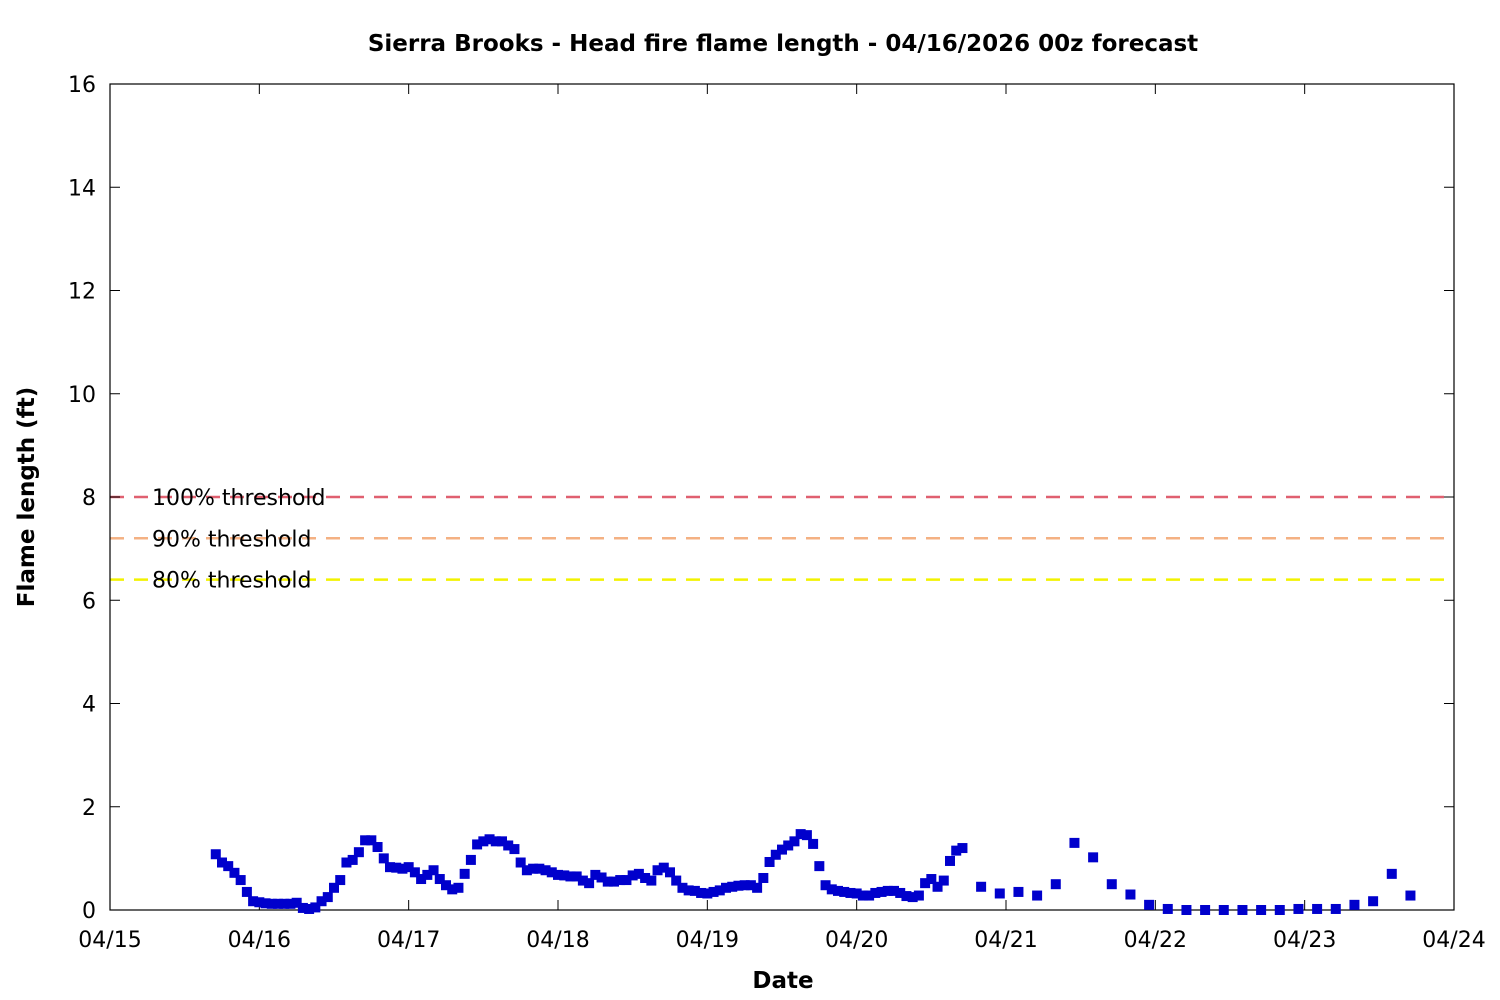 This screenshot has width=1500, height=1000. I want to click on data-points, so click(813, 872).